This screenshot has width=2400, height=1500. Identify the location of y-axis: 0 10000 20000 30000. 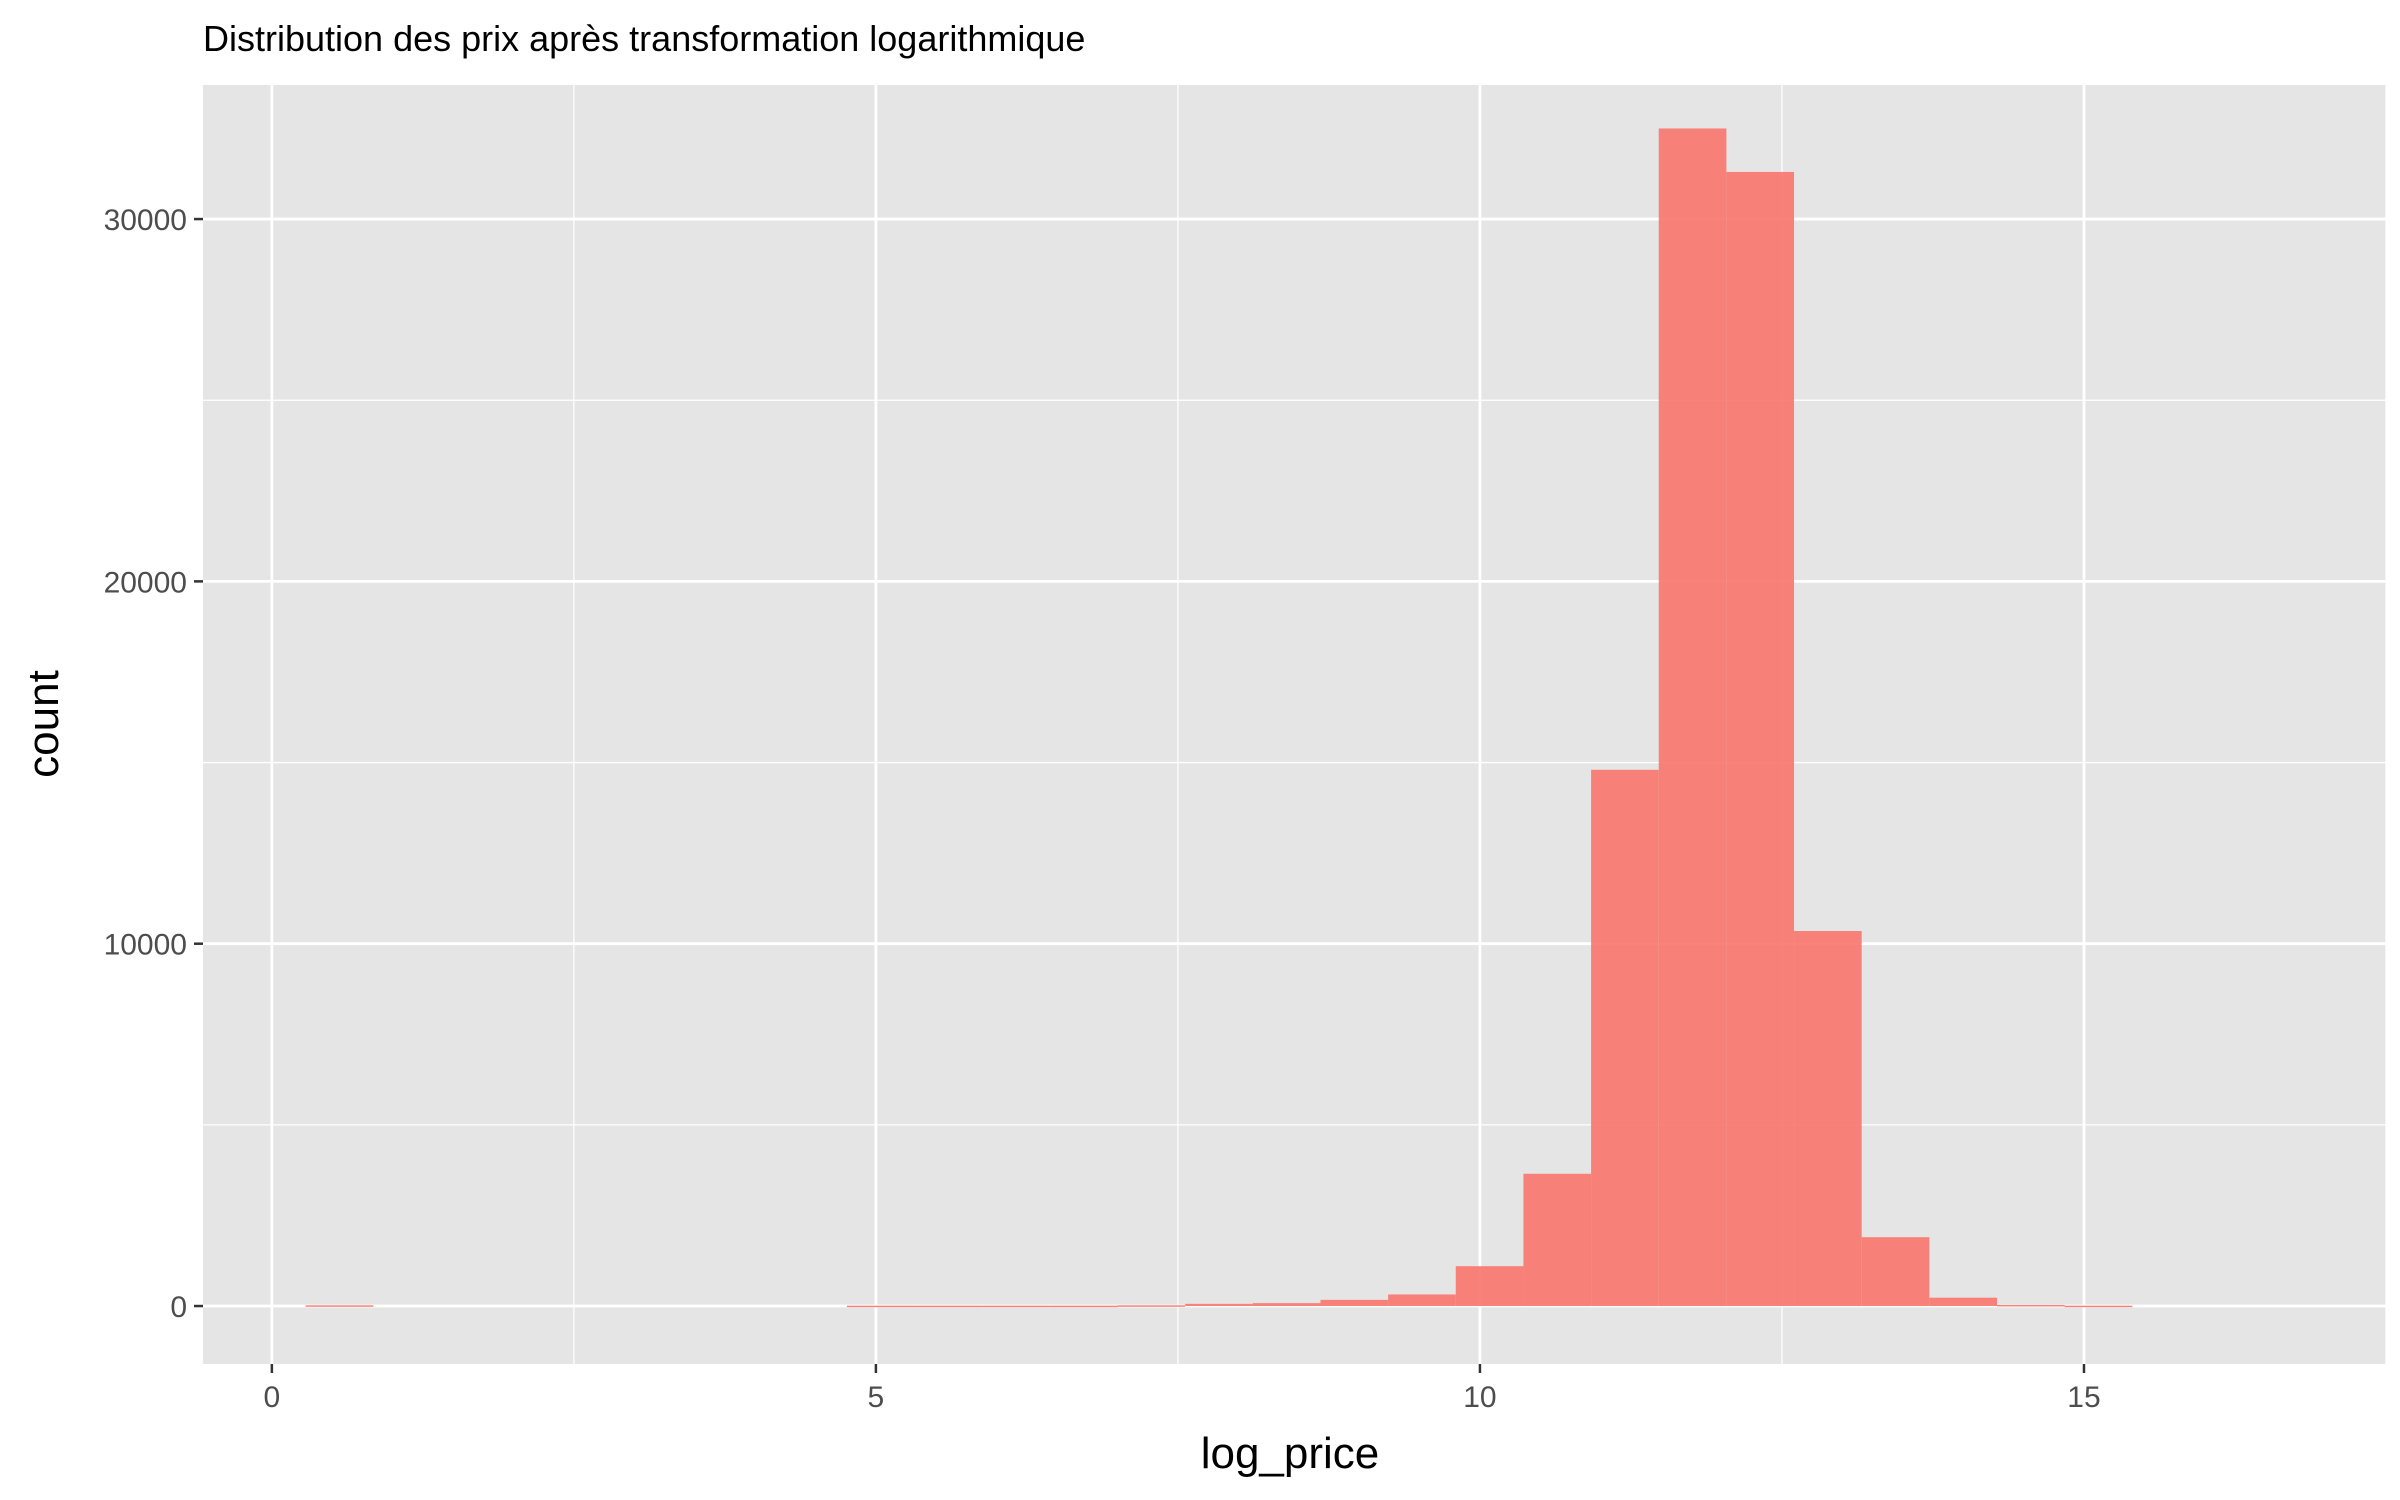
(153, 764).